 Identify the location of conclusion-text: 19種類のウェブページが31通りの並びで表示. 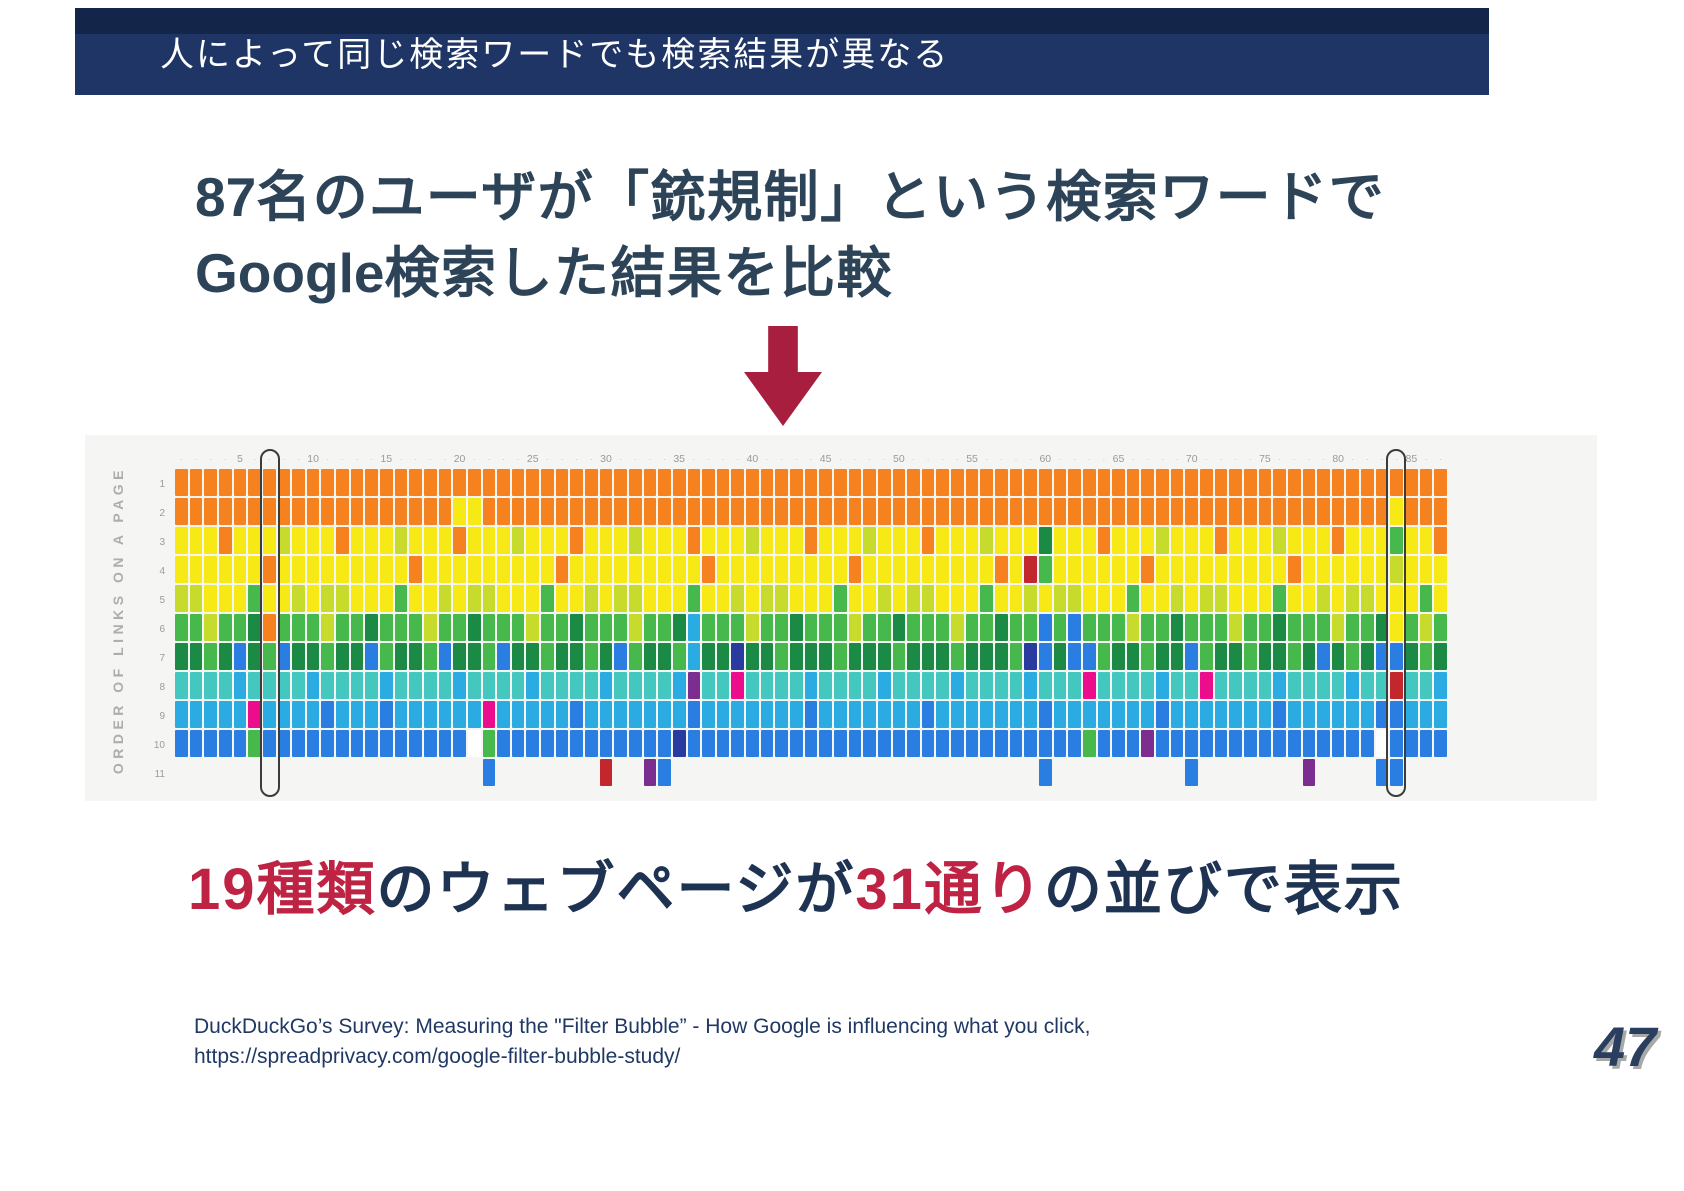
(796, 884).